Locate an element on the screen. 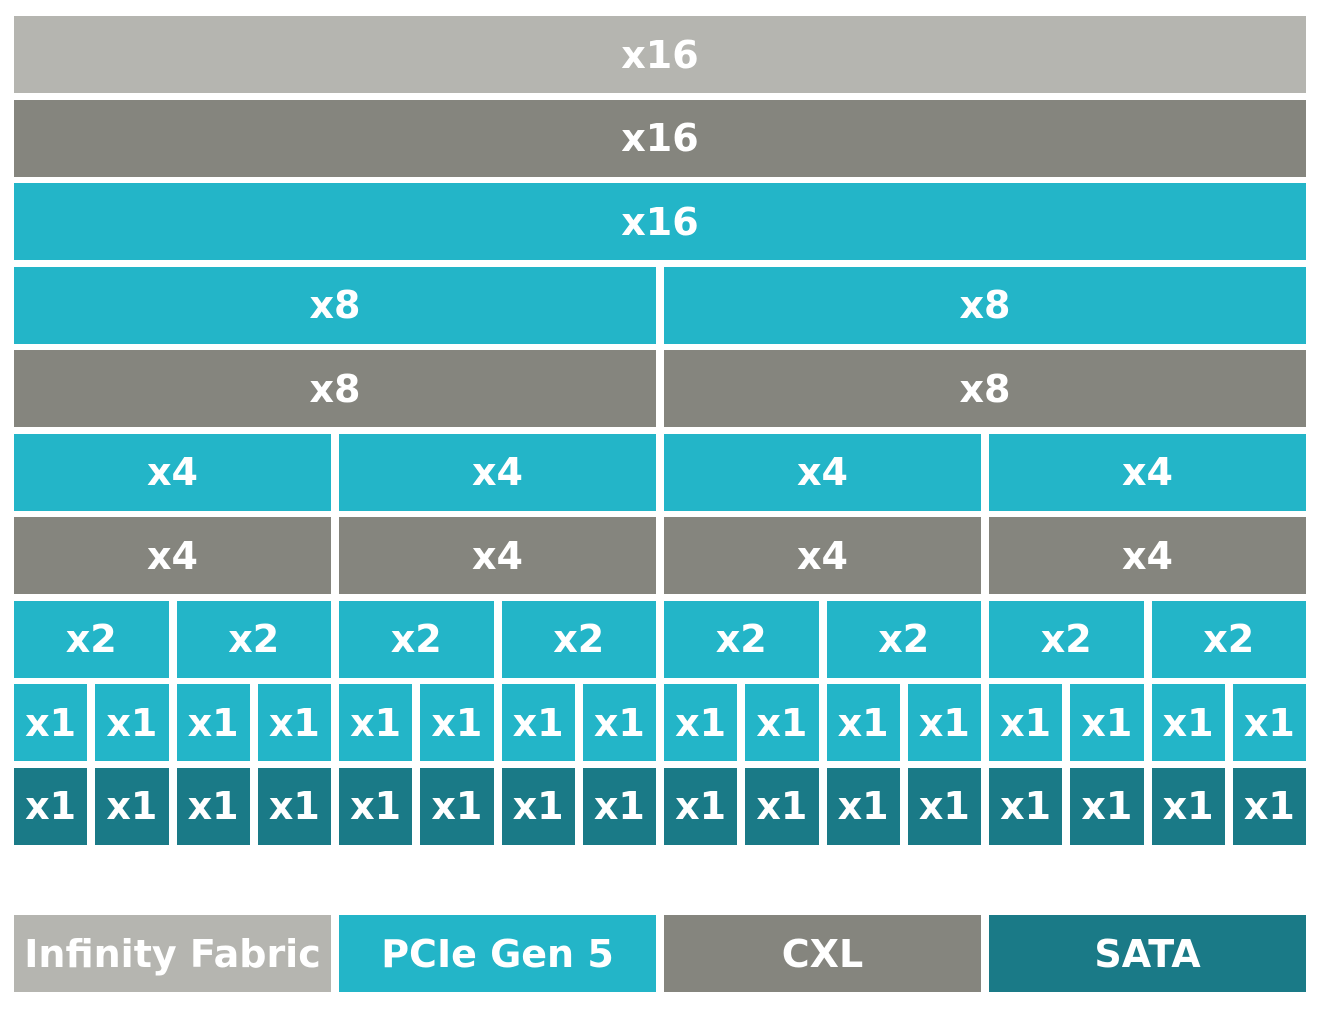 The width and height of the screenshot is (1329, 1024). legend-item: PCIe Gen 5 is located at coordinates (497, 953).